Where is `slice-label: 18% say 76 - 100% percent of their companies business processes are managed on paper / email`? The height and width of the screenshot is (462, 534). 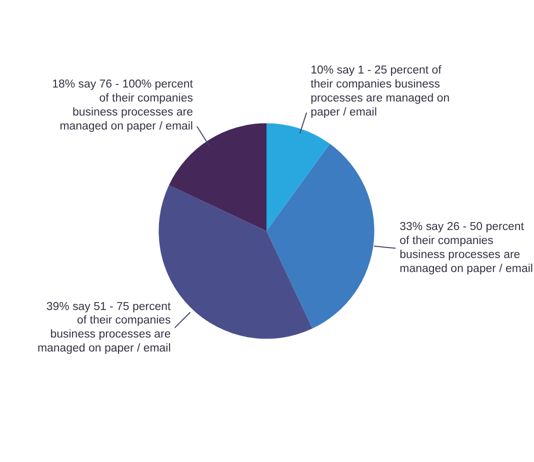 slice-label: 18% say 76 - 100% percent of their companies business processes are managed on paper / email is located at coordinates (123, 105).